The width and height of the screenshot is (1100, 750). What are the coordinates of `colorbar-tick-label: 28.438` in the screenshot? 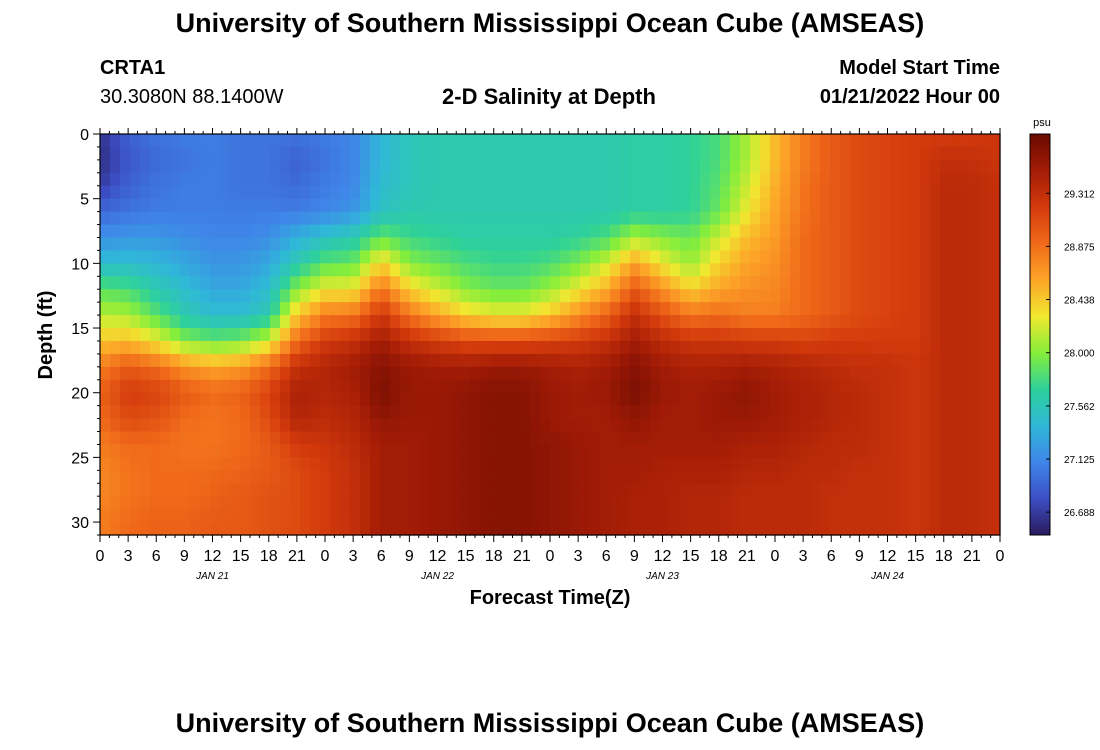 It's located at (1079, 301).